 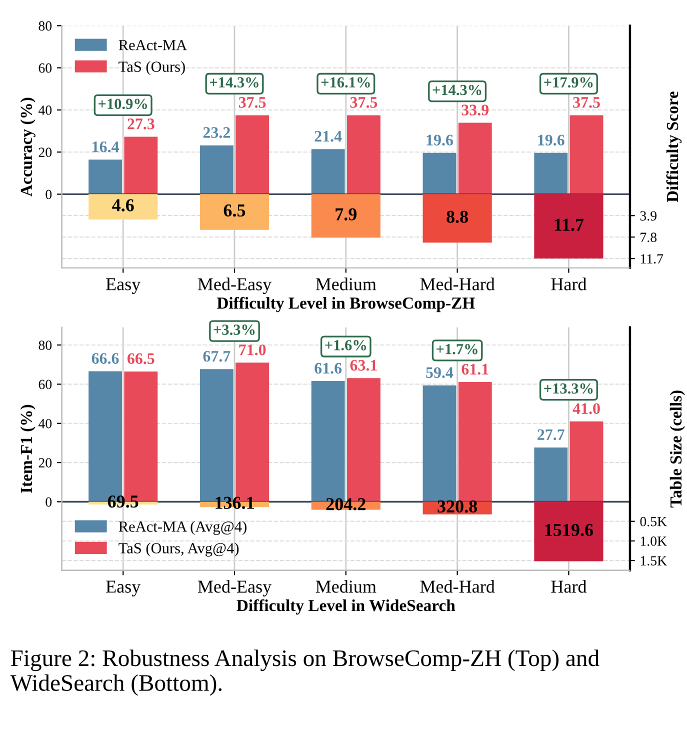 I want to click on data-label: 61.6, so click(x=328, y=368).